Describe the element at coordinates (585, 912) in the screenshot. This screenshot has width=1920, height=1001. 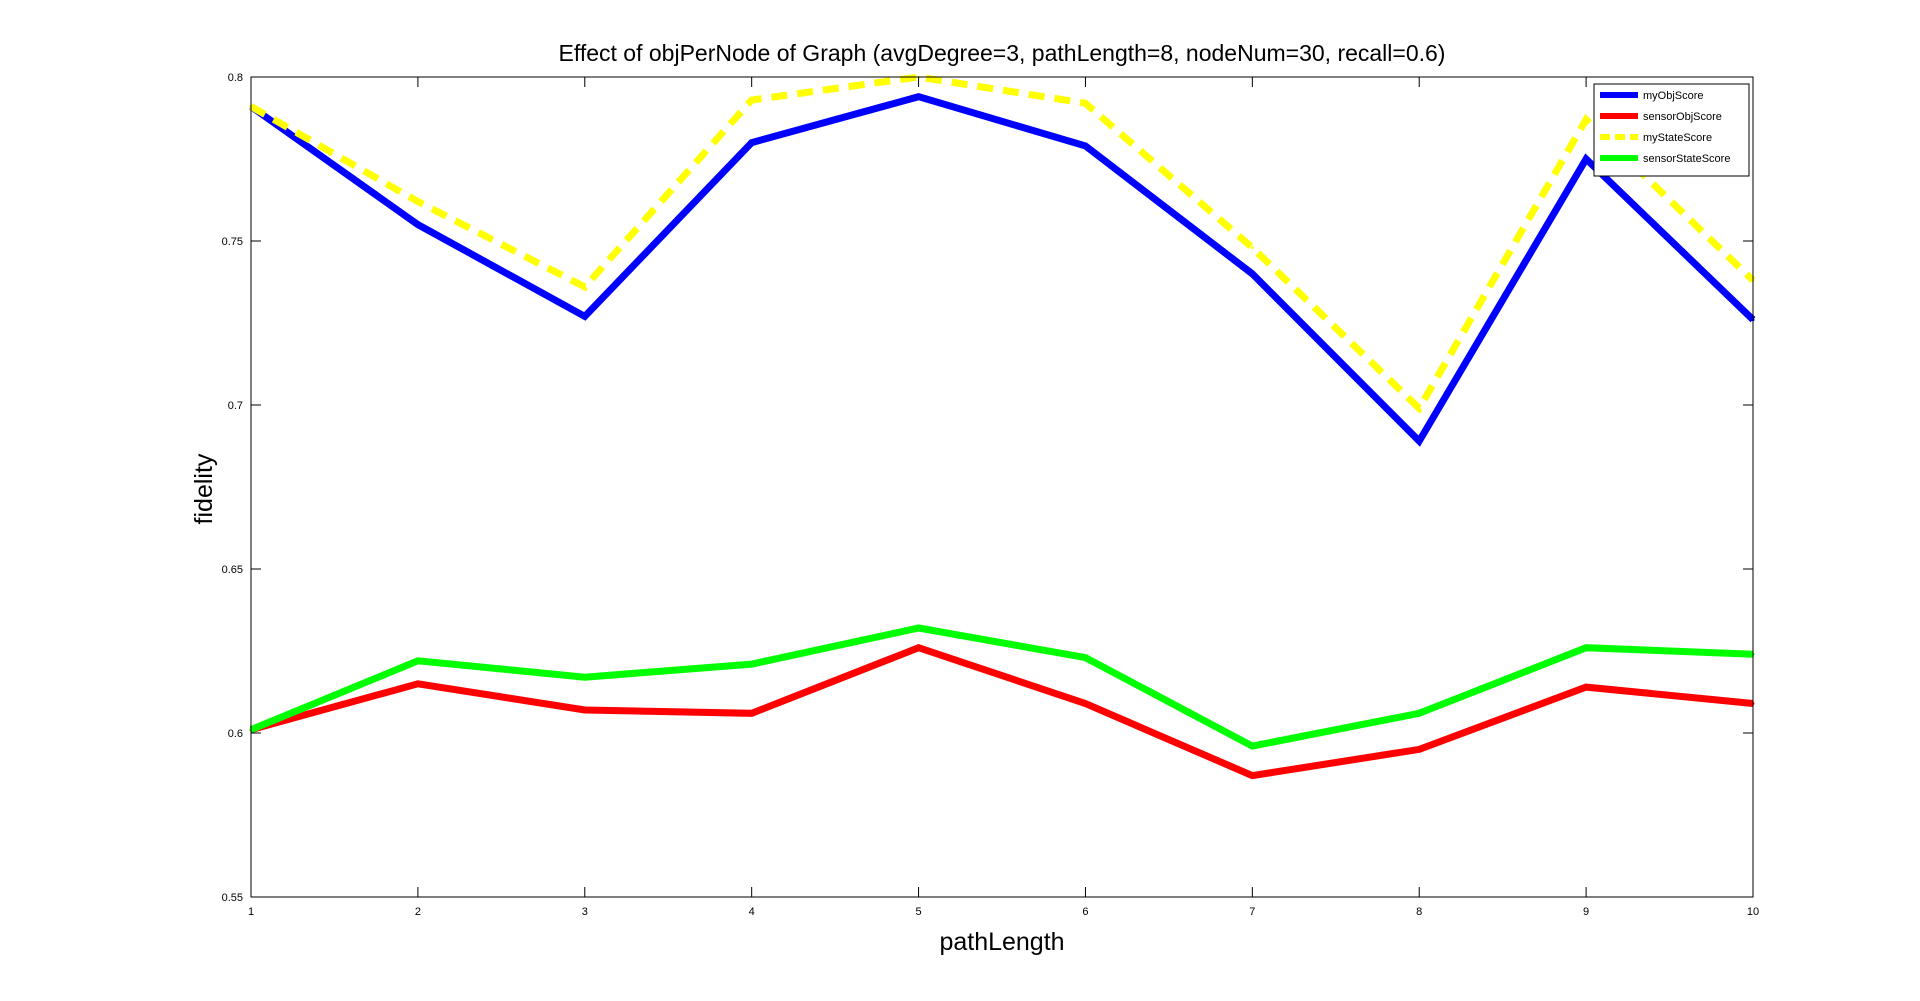
I see `x-tick-label: 3` at that location.